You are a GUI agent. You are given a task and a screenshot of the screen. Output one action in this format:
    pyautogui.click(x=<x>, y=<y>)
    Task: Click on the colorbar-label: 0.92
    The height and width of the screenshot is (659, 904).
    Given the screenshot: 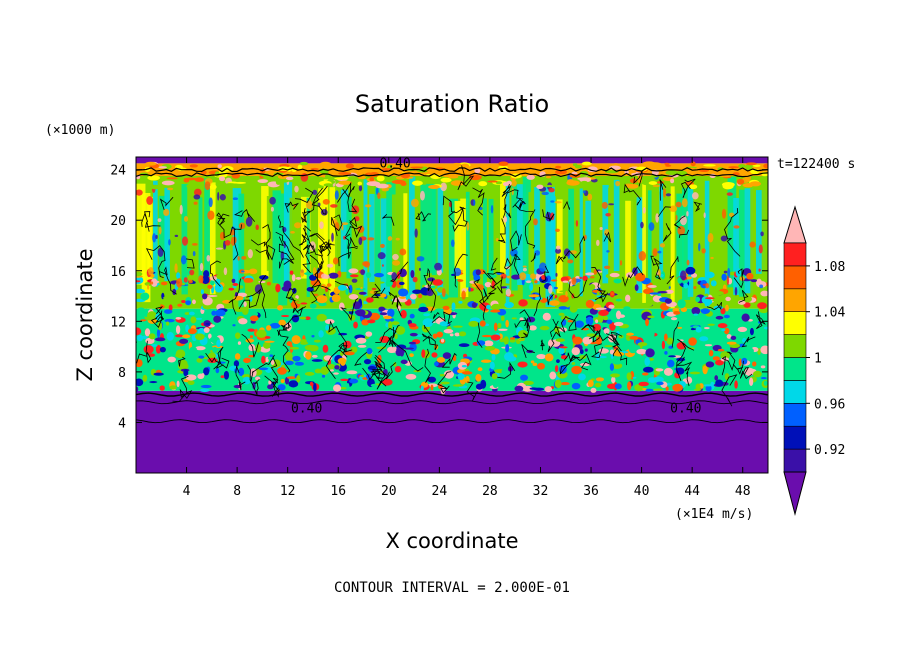 What is the action you would take?
    pyautogui.click(x=829, y=450)
    